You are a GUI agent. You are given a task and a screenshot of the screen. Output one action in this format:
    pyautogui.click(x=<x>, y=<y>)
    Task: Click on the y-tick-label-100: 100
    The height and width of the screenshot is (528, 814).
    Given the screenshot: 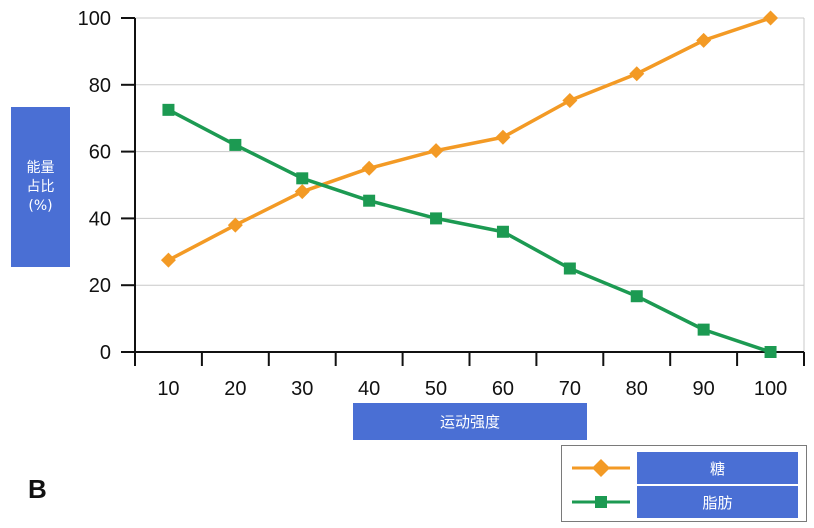 What is the action you would take?
    pyautogui.click(x=94, y=19)
    